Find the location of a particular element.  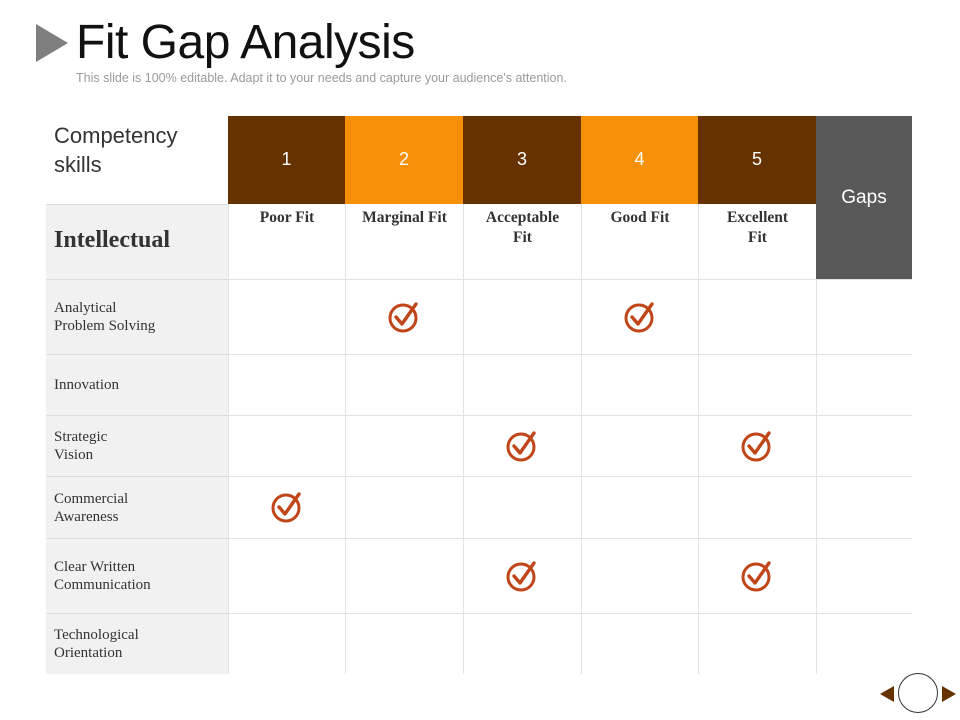

score-header-5: 5 is located at coordinates (757, 160).